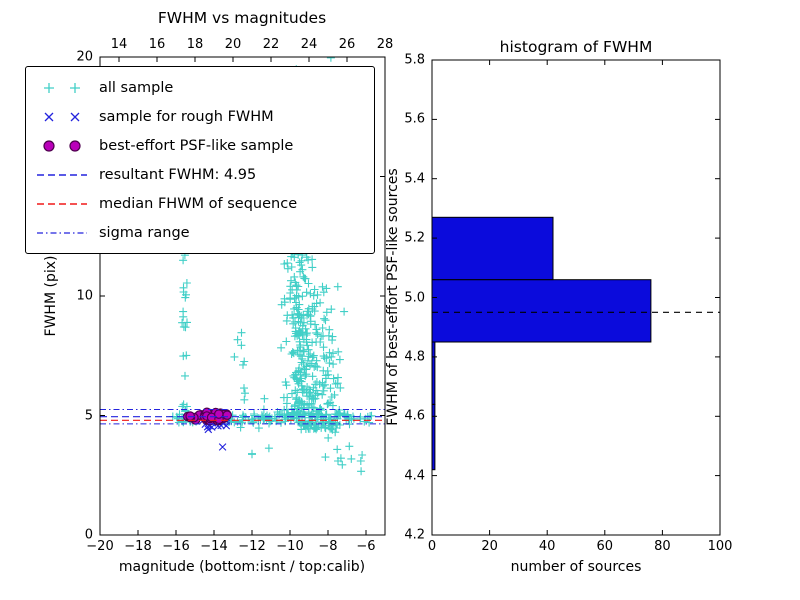  What do you see at coordinates (414, 535) in the screenshot?
I see `right-y-tick-label: 4.2` at bounding box center [414, 535].